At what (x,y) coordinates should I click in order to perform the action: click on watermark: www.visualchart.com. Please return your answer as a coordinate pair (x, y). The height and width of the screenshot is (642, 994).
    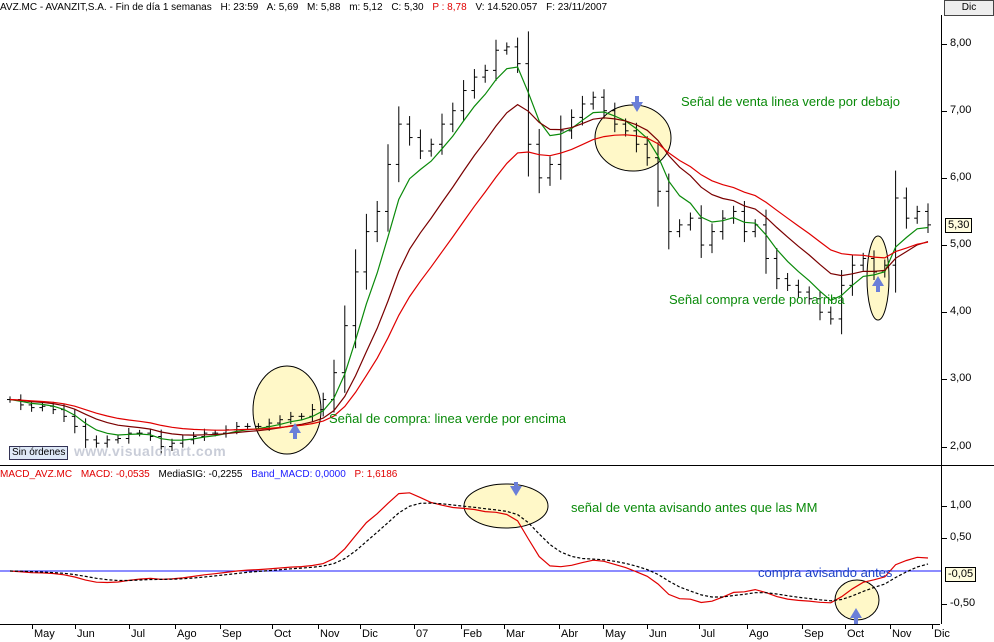
    Looking at the image, I should click on (150, 451).